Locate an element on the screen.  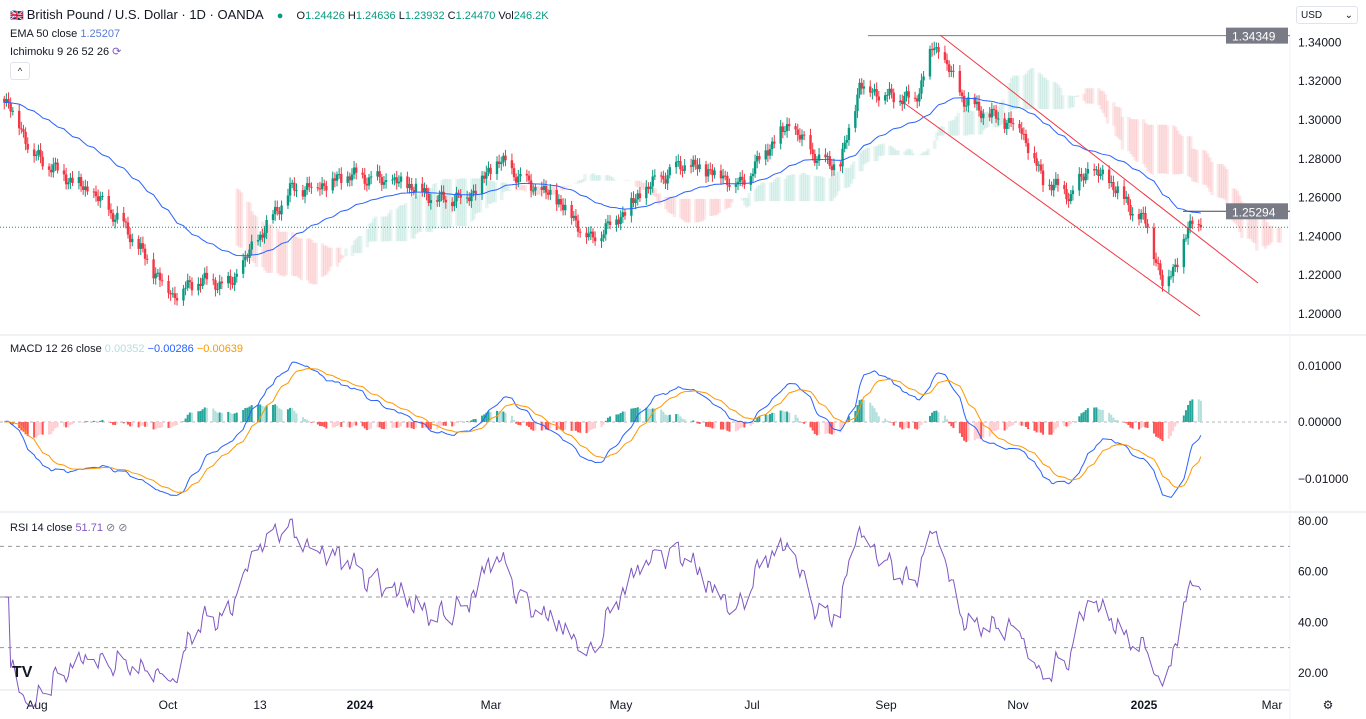
channel-upper-line is located at coordinates (1099, 159).